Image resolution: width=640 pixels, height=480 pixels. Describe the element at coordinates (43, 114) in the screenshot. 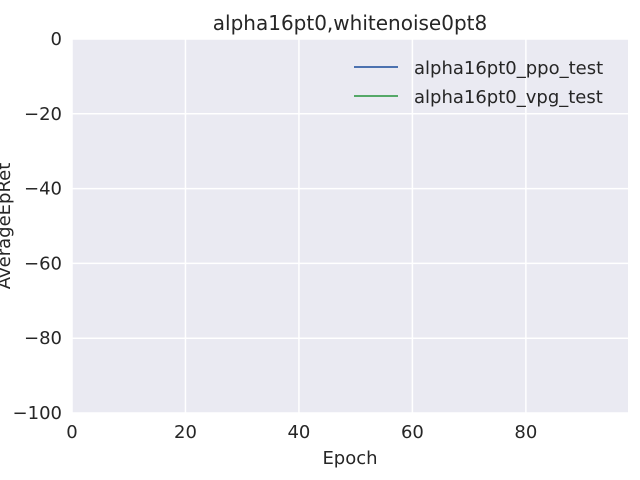

I see `y-tick-label: −20` at that location.